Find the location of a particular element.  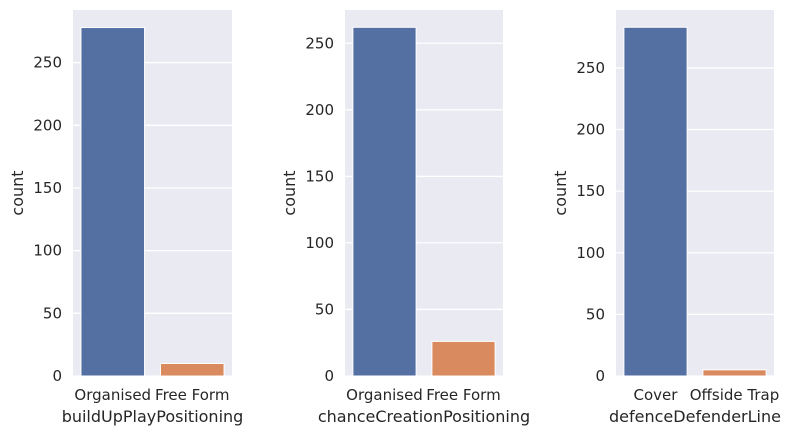

x-axis-label: defenceDefenderLine is located at coordinates (695, 416).